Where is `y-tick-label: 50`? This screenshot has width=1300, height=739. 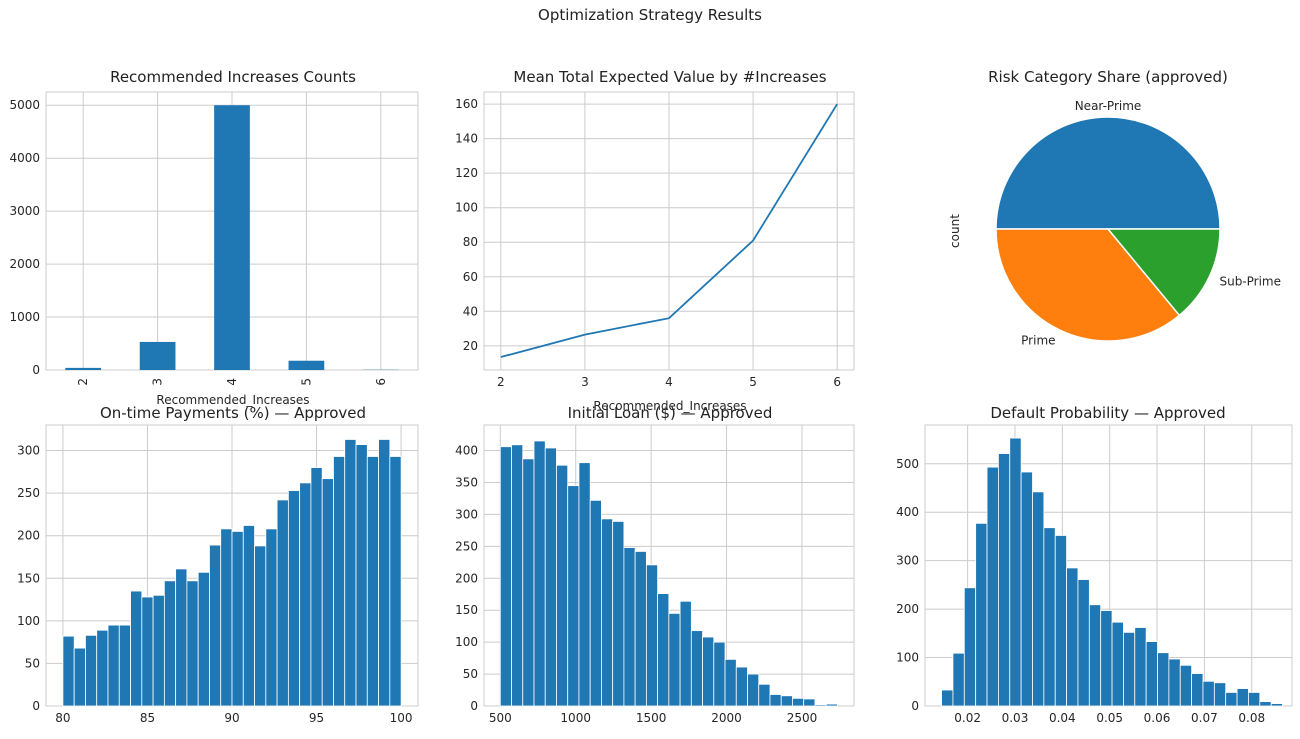 y-tick-label: 50 is located at coordinates (470, 674).